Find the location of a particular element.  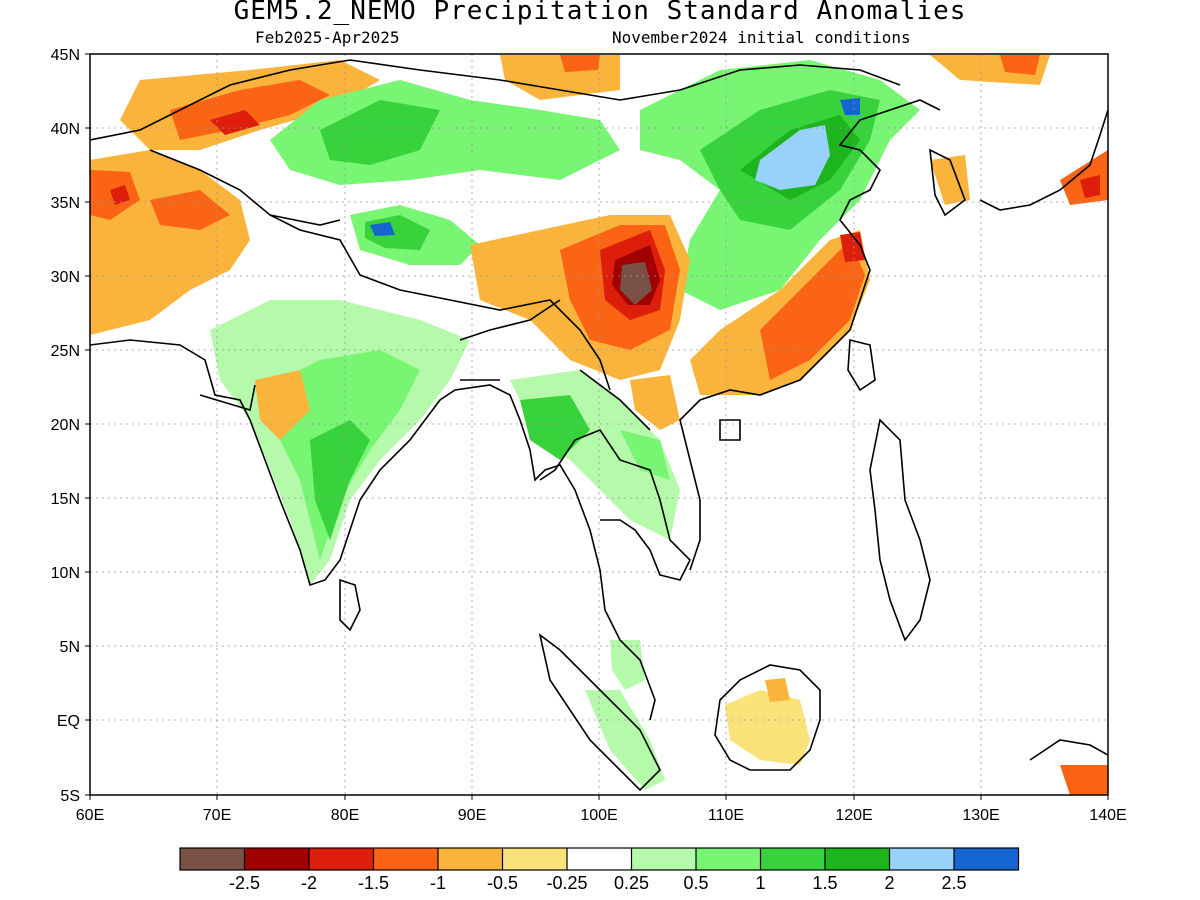

initial-conditions: November2024 initial conditions is located at coordinates (761, 37).